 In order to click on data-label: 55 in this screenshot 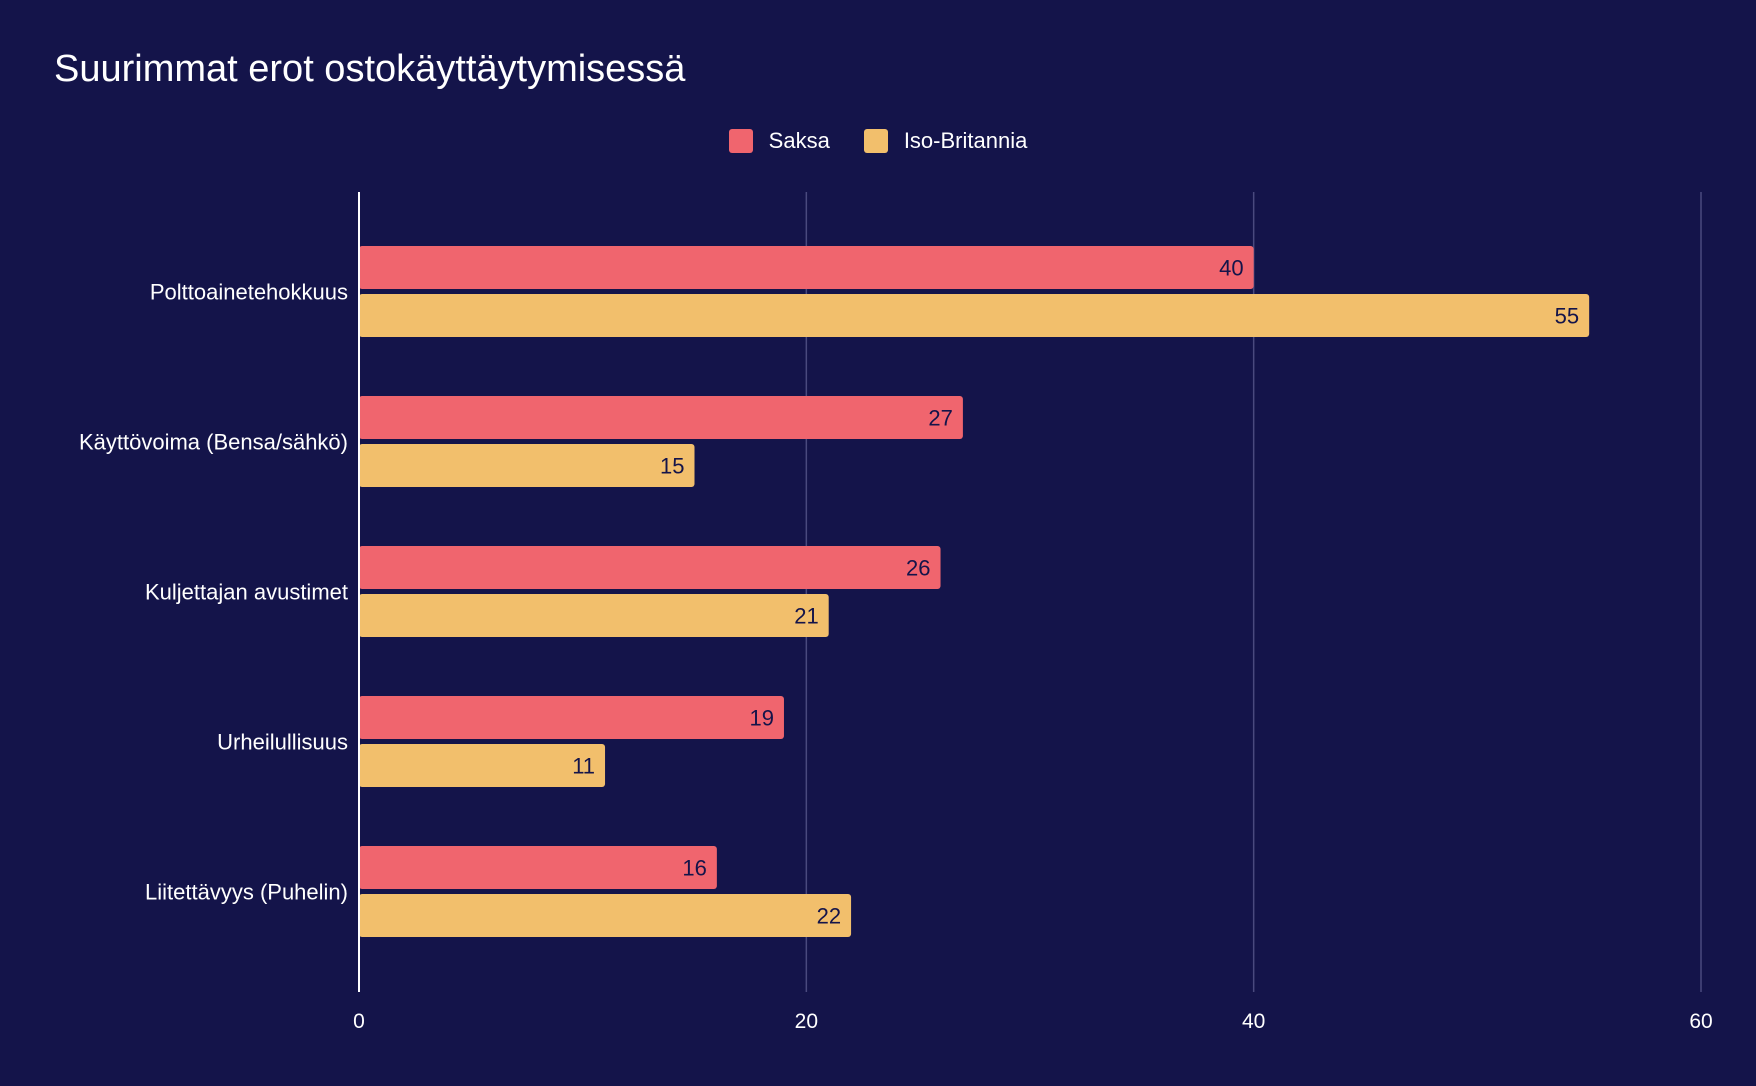, I will do `click(1567, 316)`.